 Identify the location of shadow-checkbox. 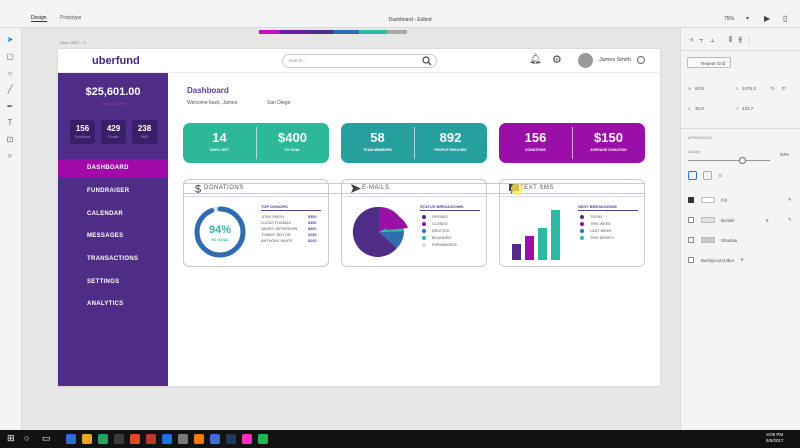
(691, 240).